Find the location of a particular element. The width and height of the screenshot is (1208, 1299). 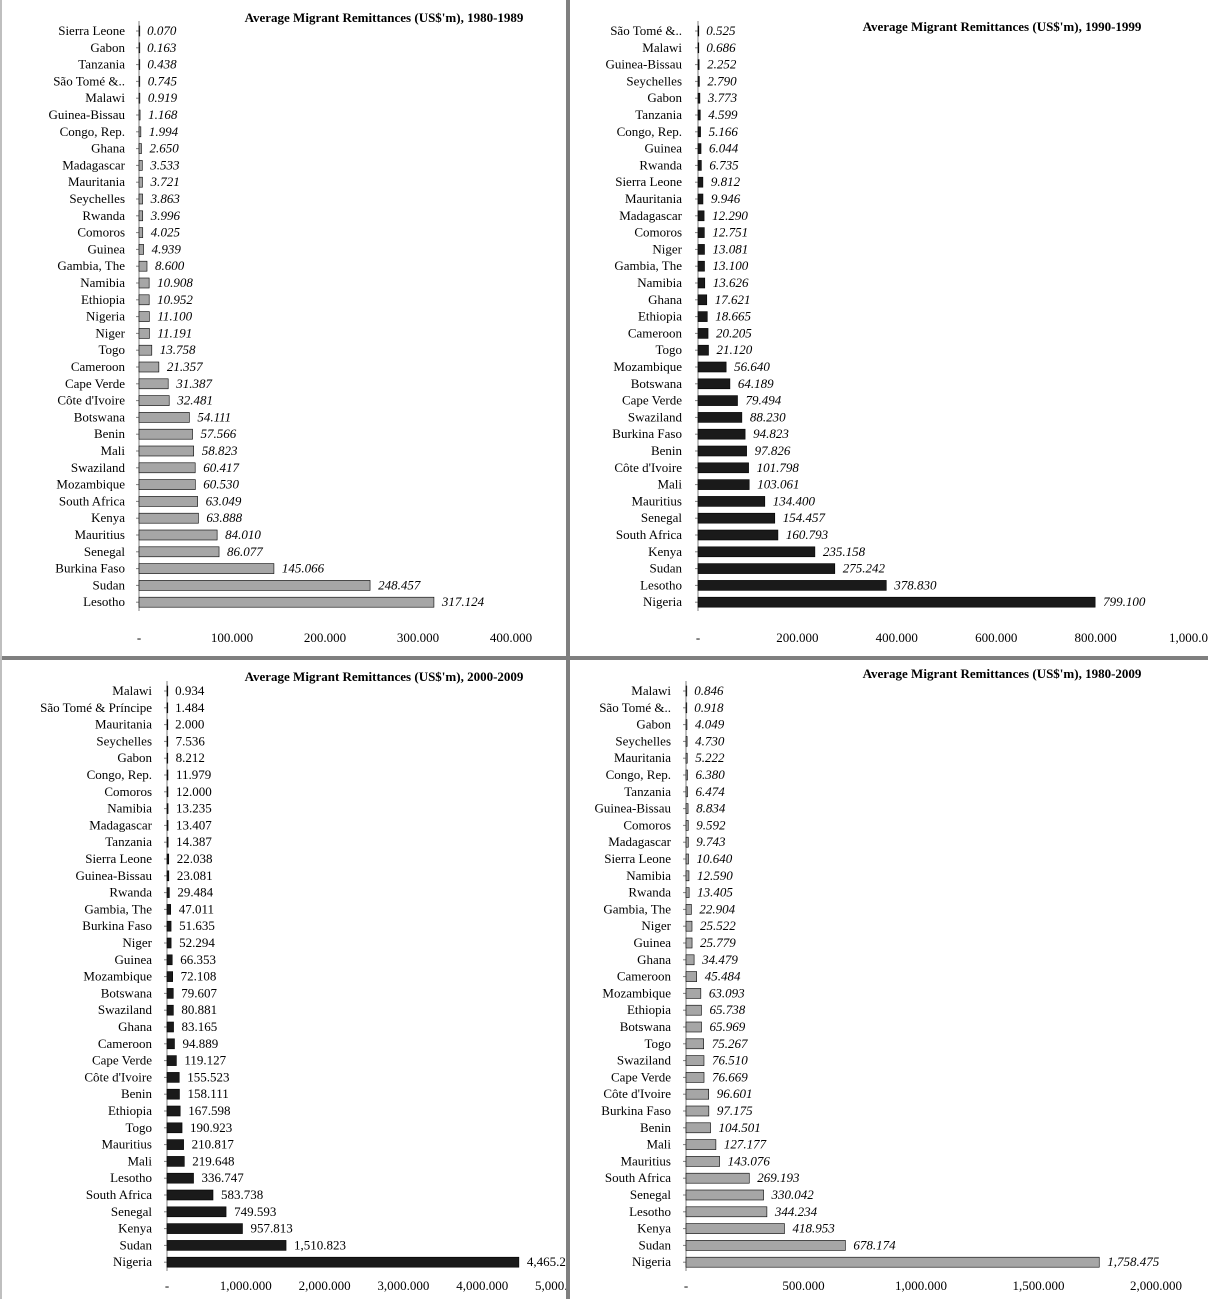

x-tick-label: 1,000.000 is located at coordinates (246, 1285).